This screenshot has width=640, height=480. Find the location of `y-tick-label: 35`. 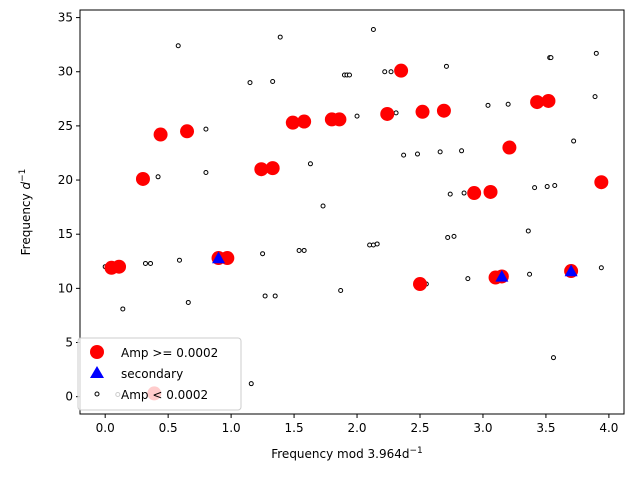

y-tick-label: 35 is located at coordinates (65, 18).